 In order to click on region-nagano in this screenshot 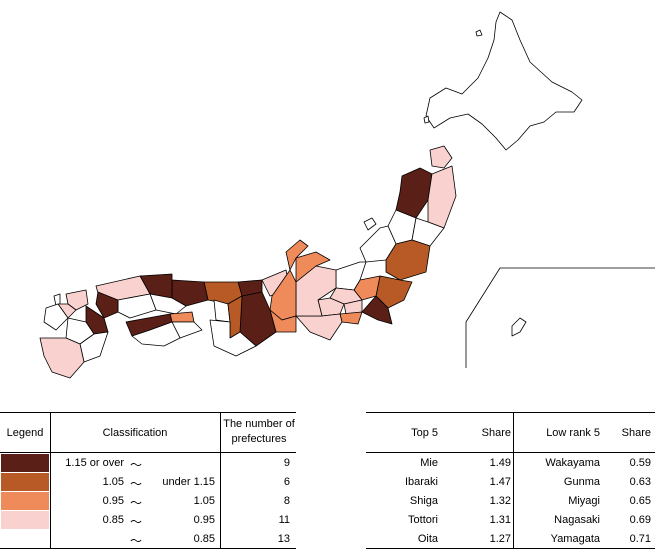, I will do `click(316, 291)`.